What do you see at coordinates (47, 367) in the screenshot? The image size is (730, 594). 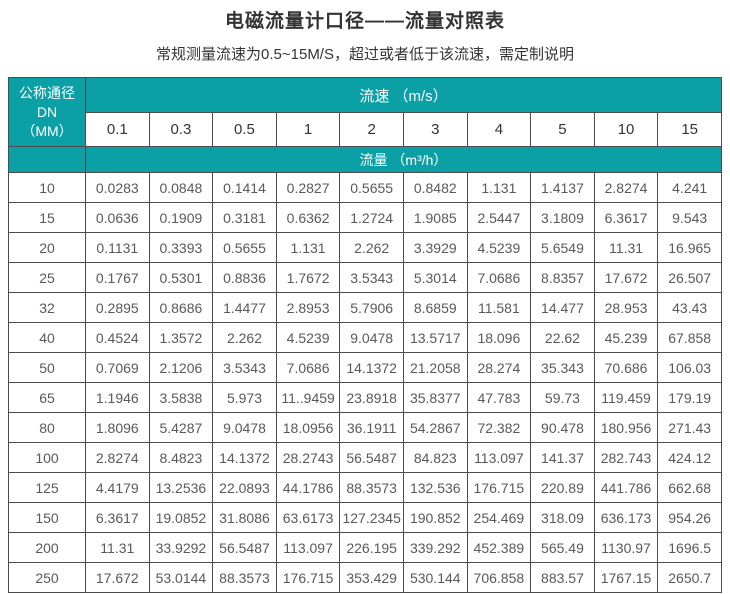 I see `dn-cell: 50` at bounding box center [47, 367].